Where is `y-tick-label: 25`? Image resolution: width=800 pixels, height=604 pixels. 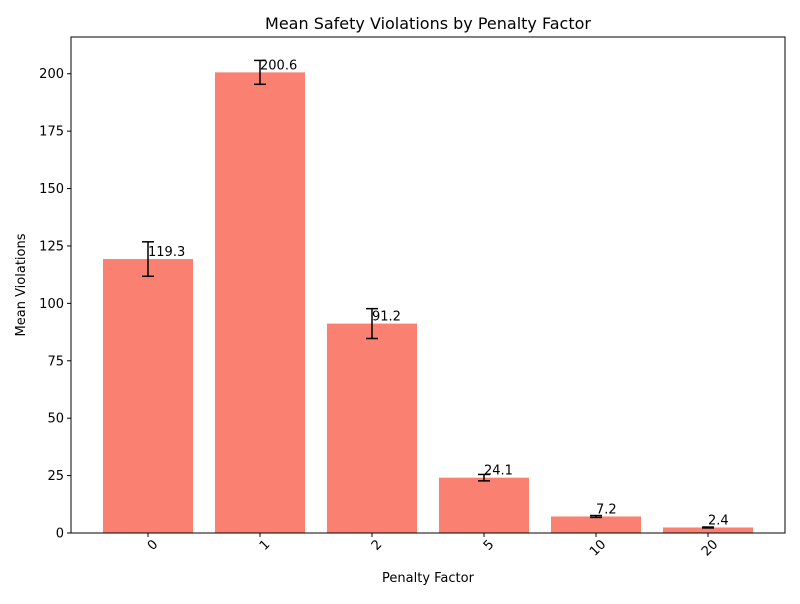
y-tick-label: 25 is located at coordinates (55, 476).